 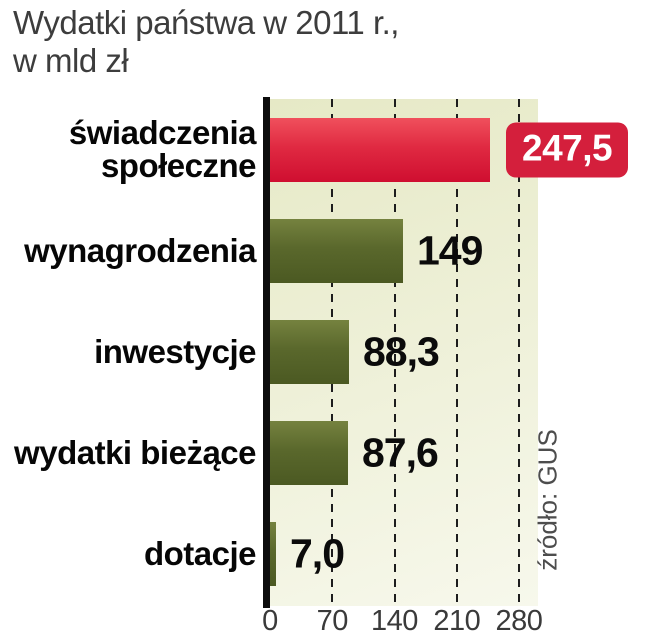 What do you see at coordinates (175, 351) in the screenshot?
I see `category-label: inwestycje` at bounding box center [175, 351].